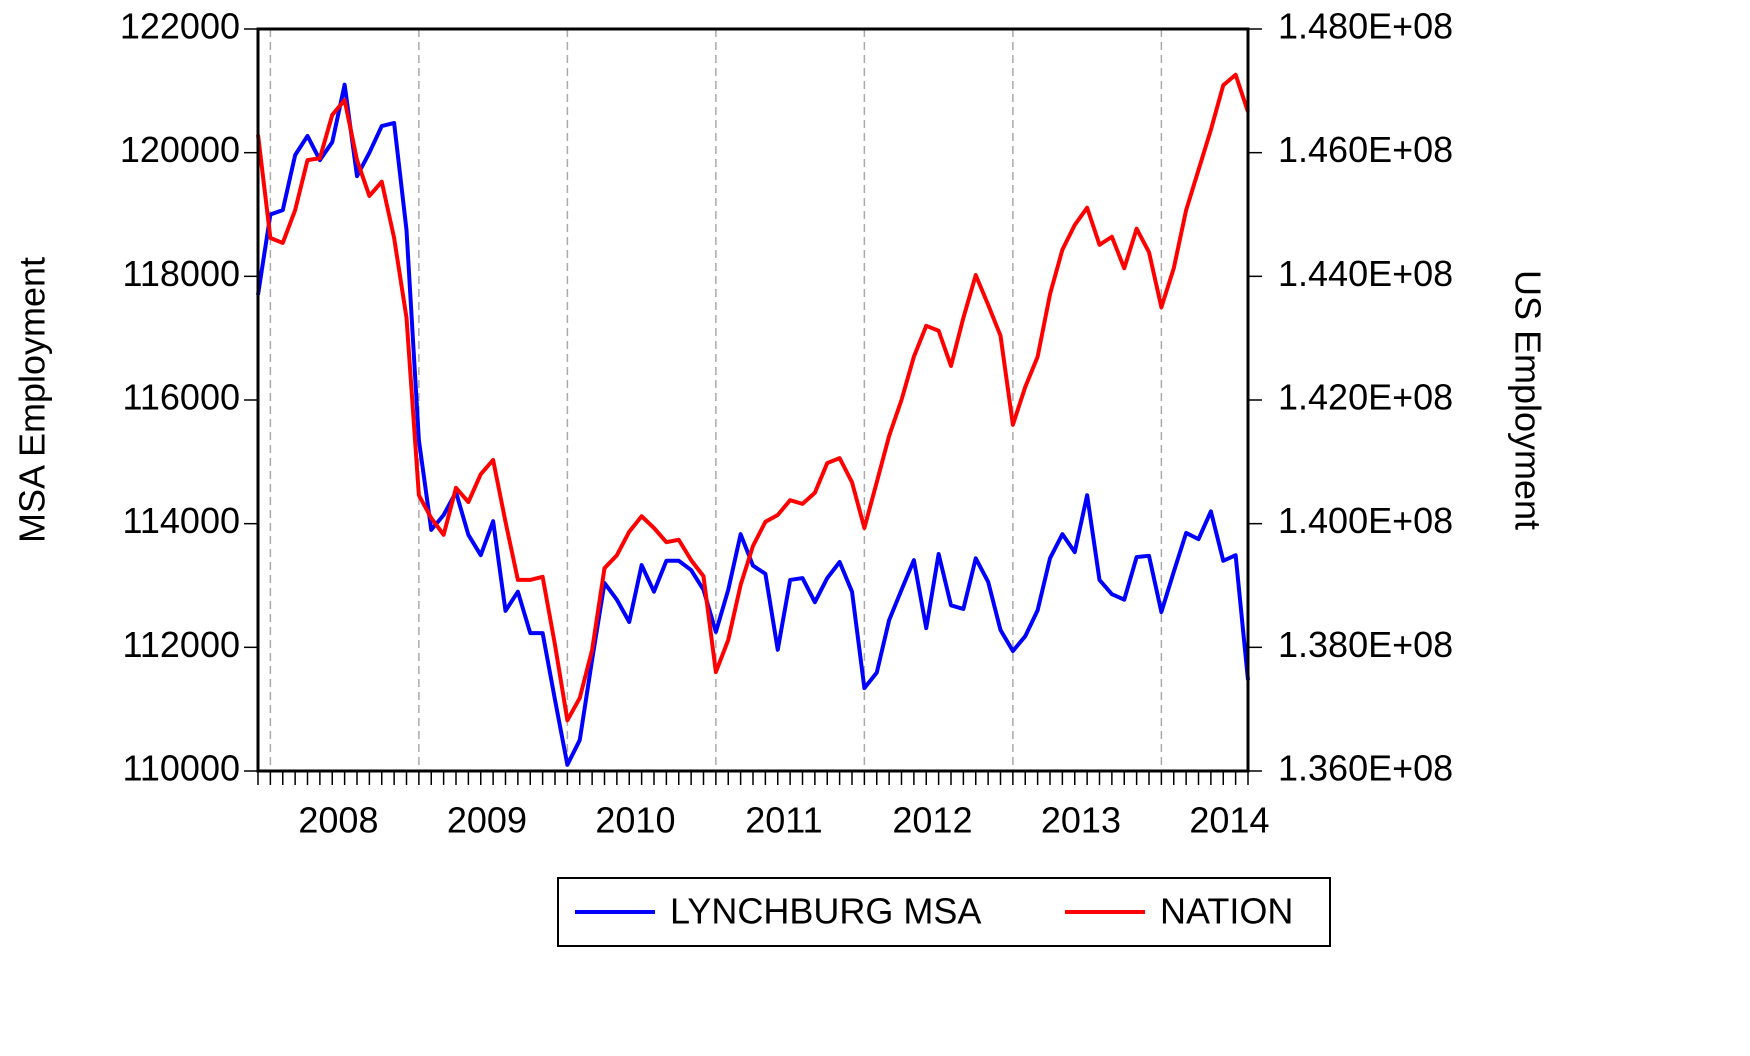 This screenshot has height=1056, width=1750. I want to click on y-tick-label: 118000, so click(181, 273).